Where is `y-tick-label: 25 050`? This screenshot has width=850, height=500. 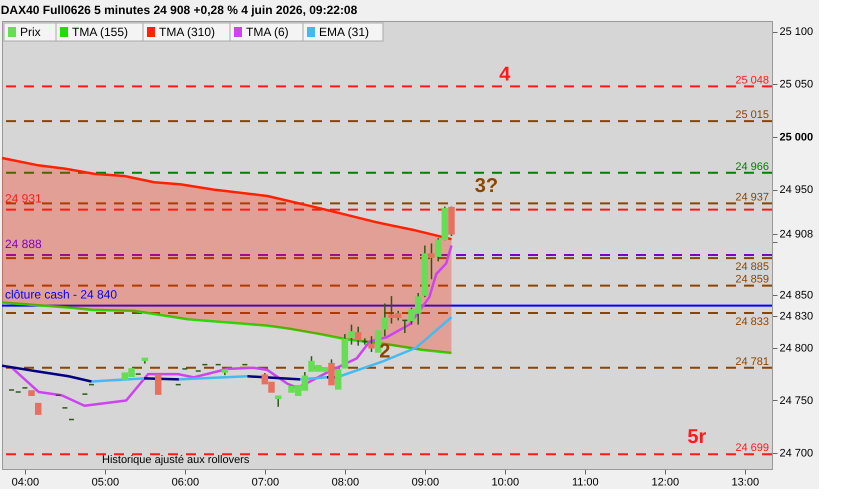 y-tick-label: 25 050 is located at coordinates (797, 84).